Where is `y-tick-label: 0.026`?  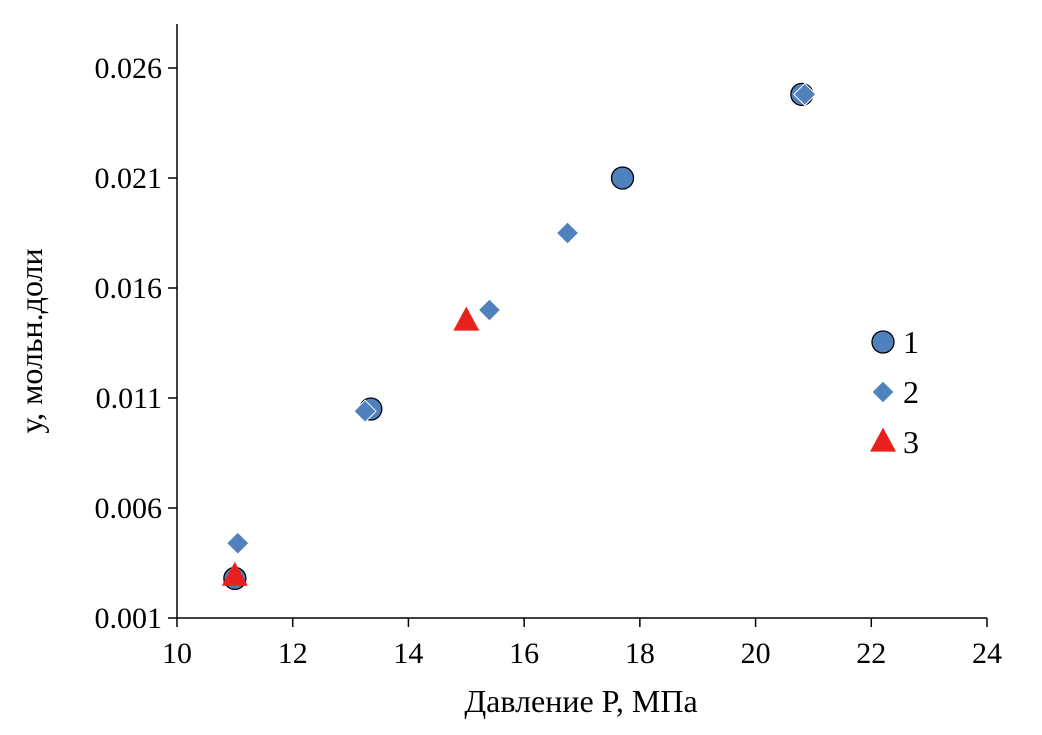 y-tick-label: 0.026 is located at coordinates (129, 68).